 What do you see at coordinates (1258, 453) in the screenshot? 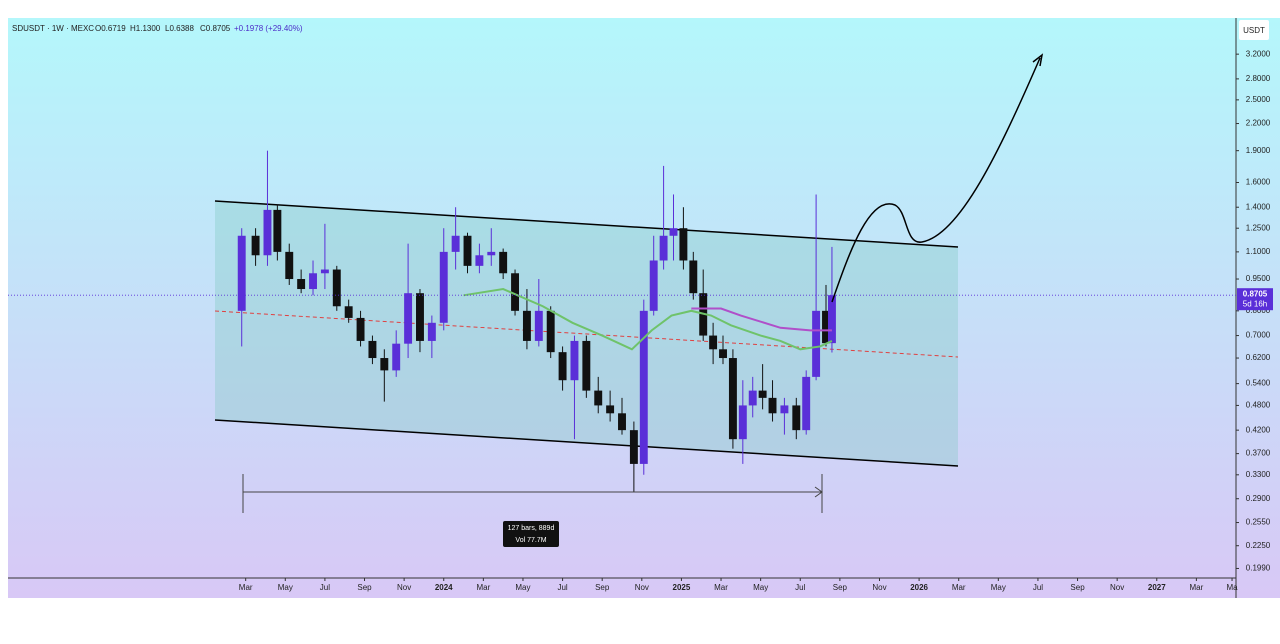
I see `y-tick-label: 0.3700` at bounding box center [1258, 453].